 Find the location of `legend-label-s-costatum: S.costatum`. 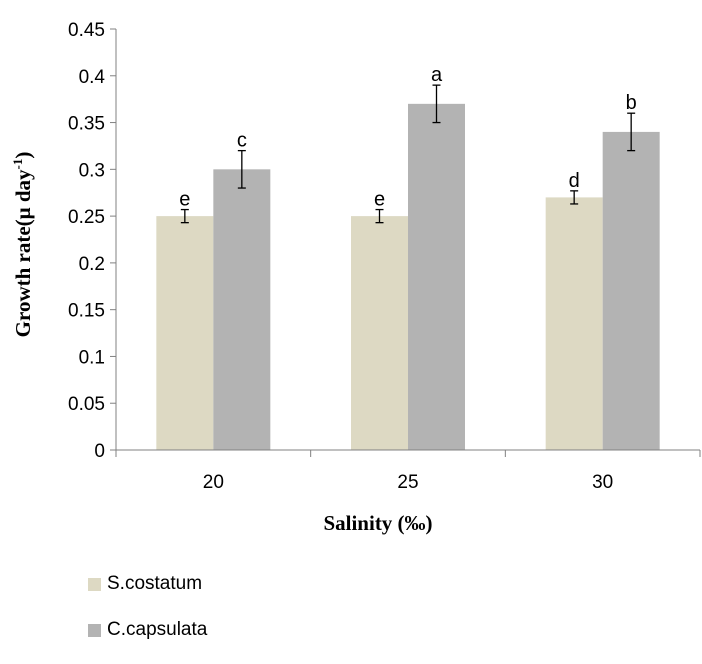

legend-label-s-costatum: S.costatum is located at coordinates (155, 583).